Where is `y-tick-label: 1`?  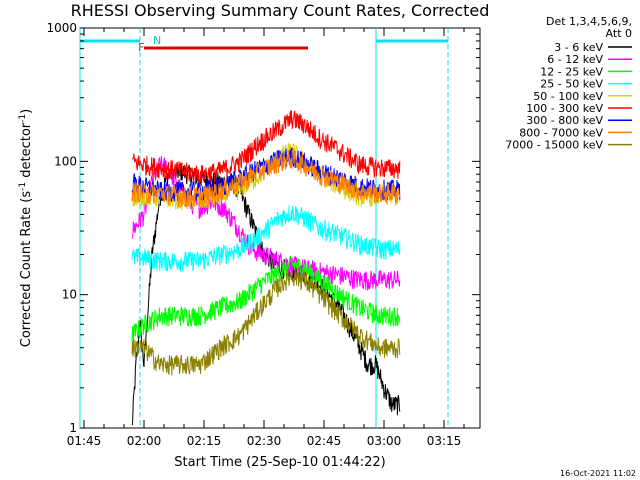
y-tick-label: 1 is located at coordinates (73, 428).